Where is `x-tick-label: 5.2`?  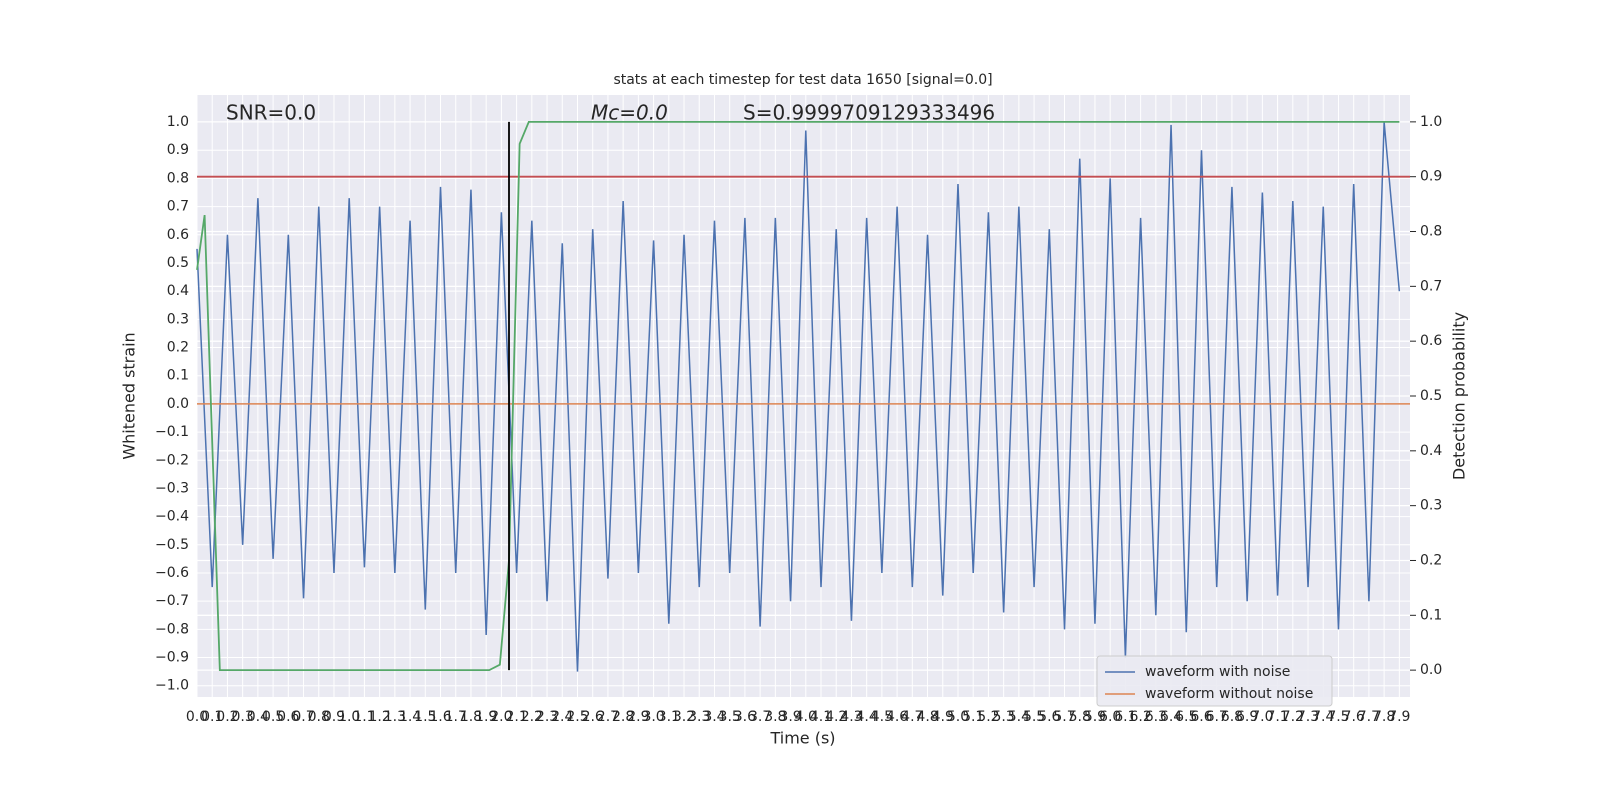 x-tick-label: 5.2 is located at coordinates (988, 717).